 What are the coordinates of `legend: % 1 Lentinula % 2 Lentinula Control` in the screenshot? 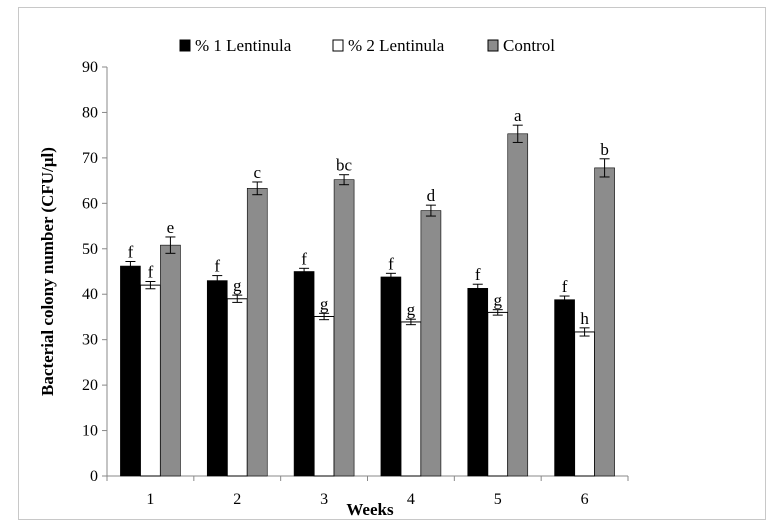 It's located at (367, 45).